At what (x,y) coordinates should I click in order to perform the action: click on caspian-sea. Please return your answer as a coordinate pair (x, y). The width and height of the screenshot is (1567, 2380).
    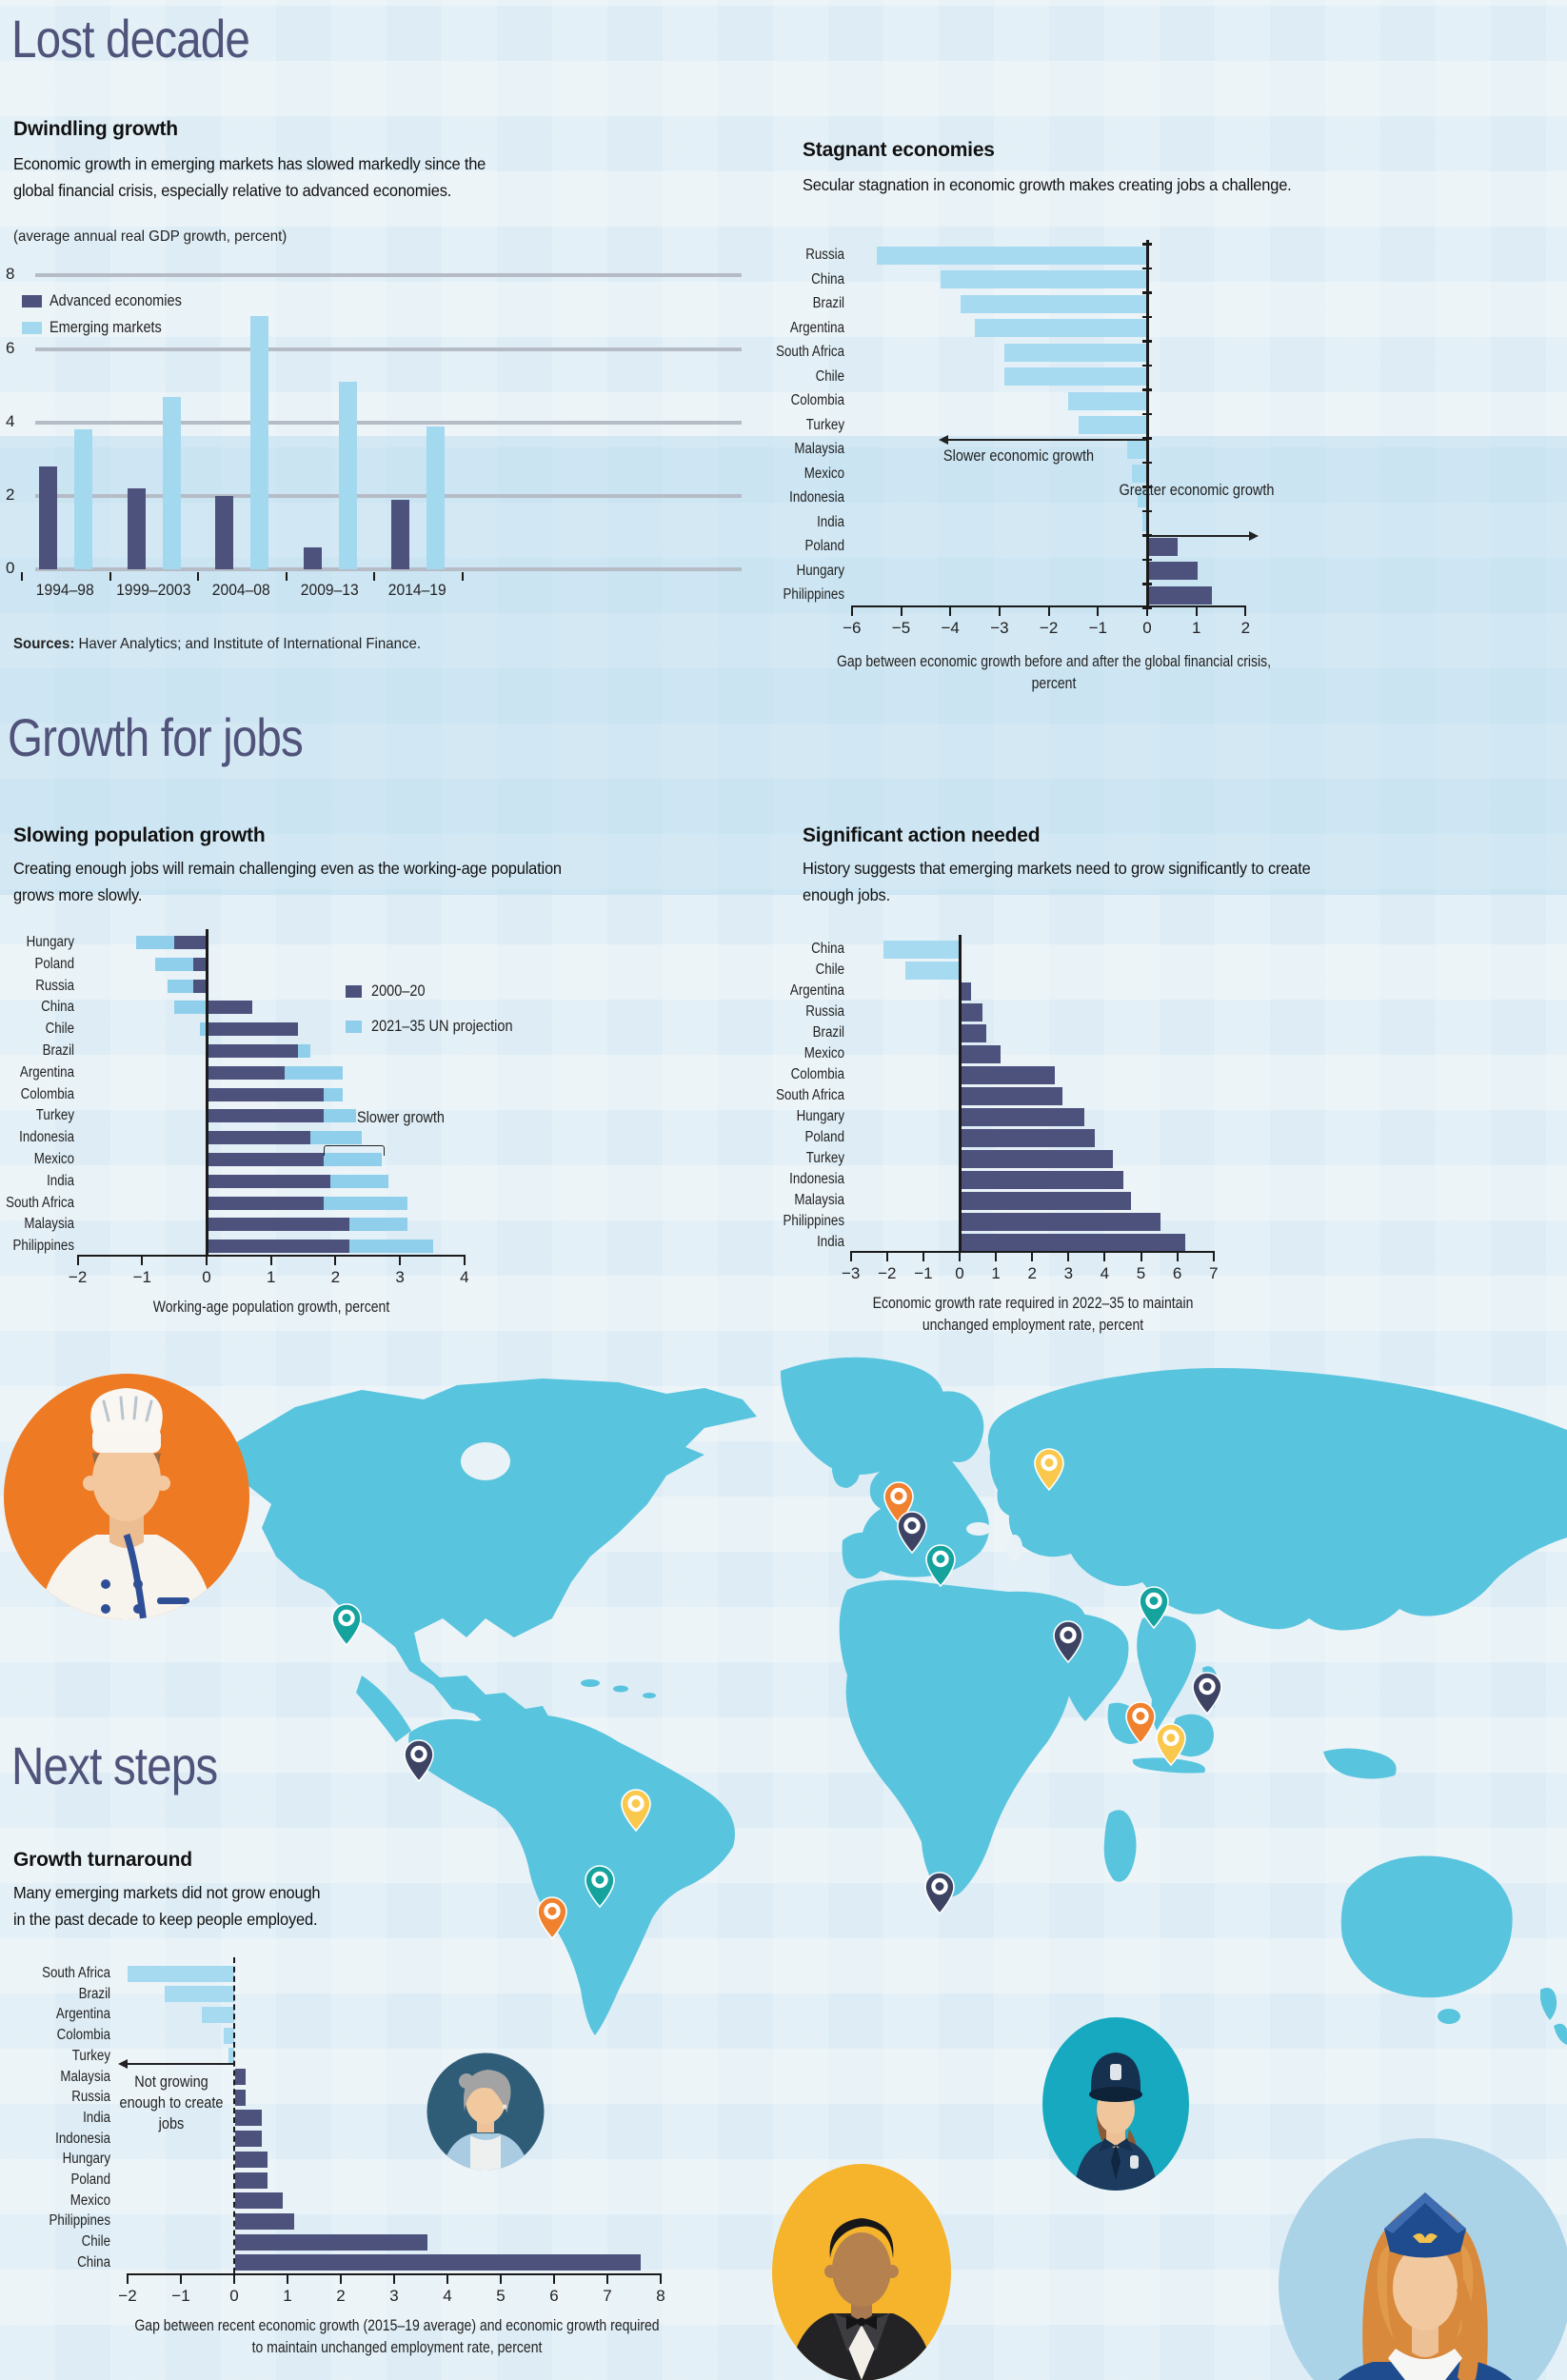
    Looking at the image, I should click on (1014, 1548).